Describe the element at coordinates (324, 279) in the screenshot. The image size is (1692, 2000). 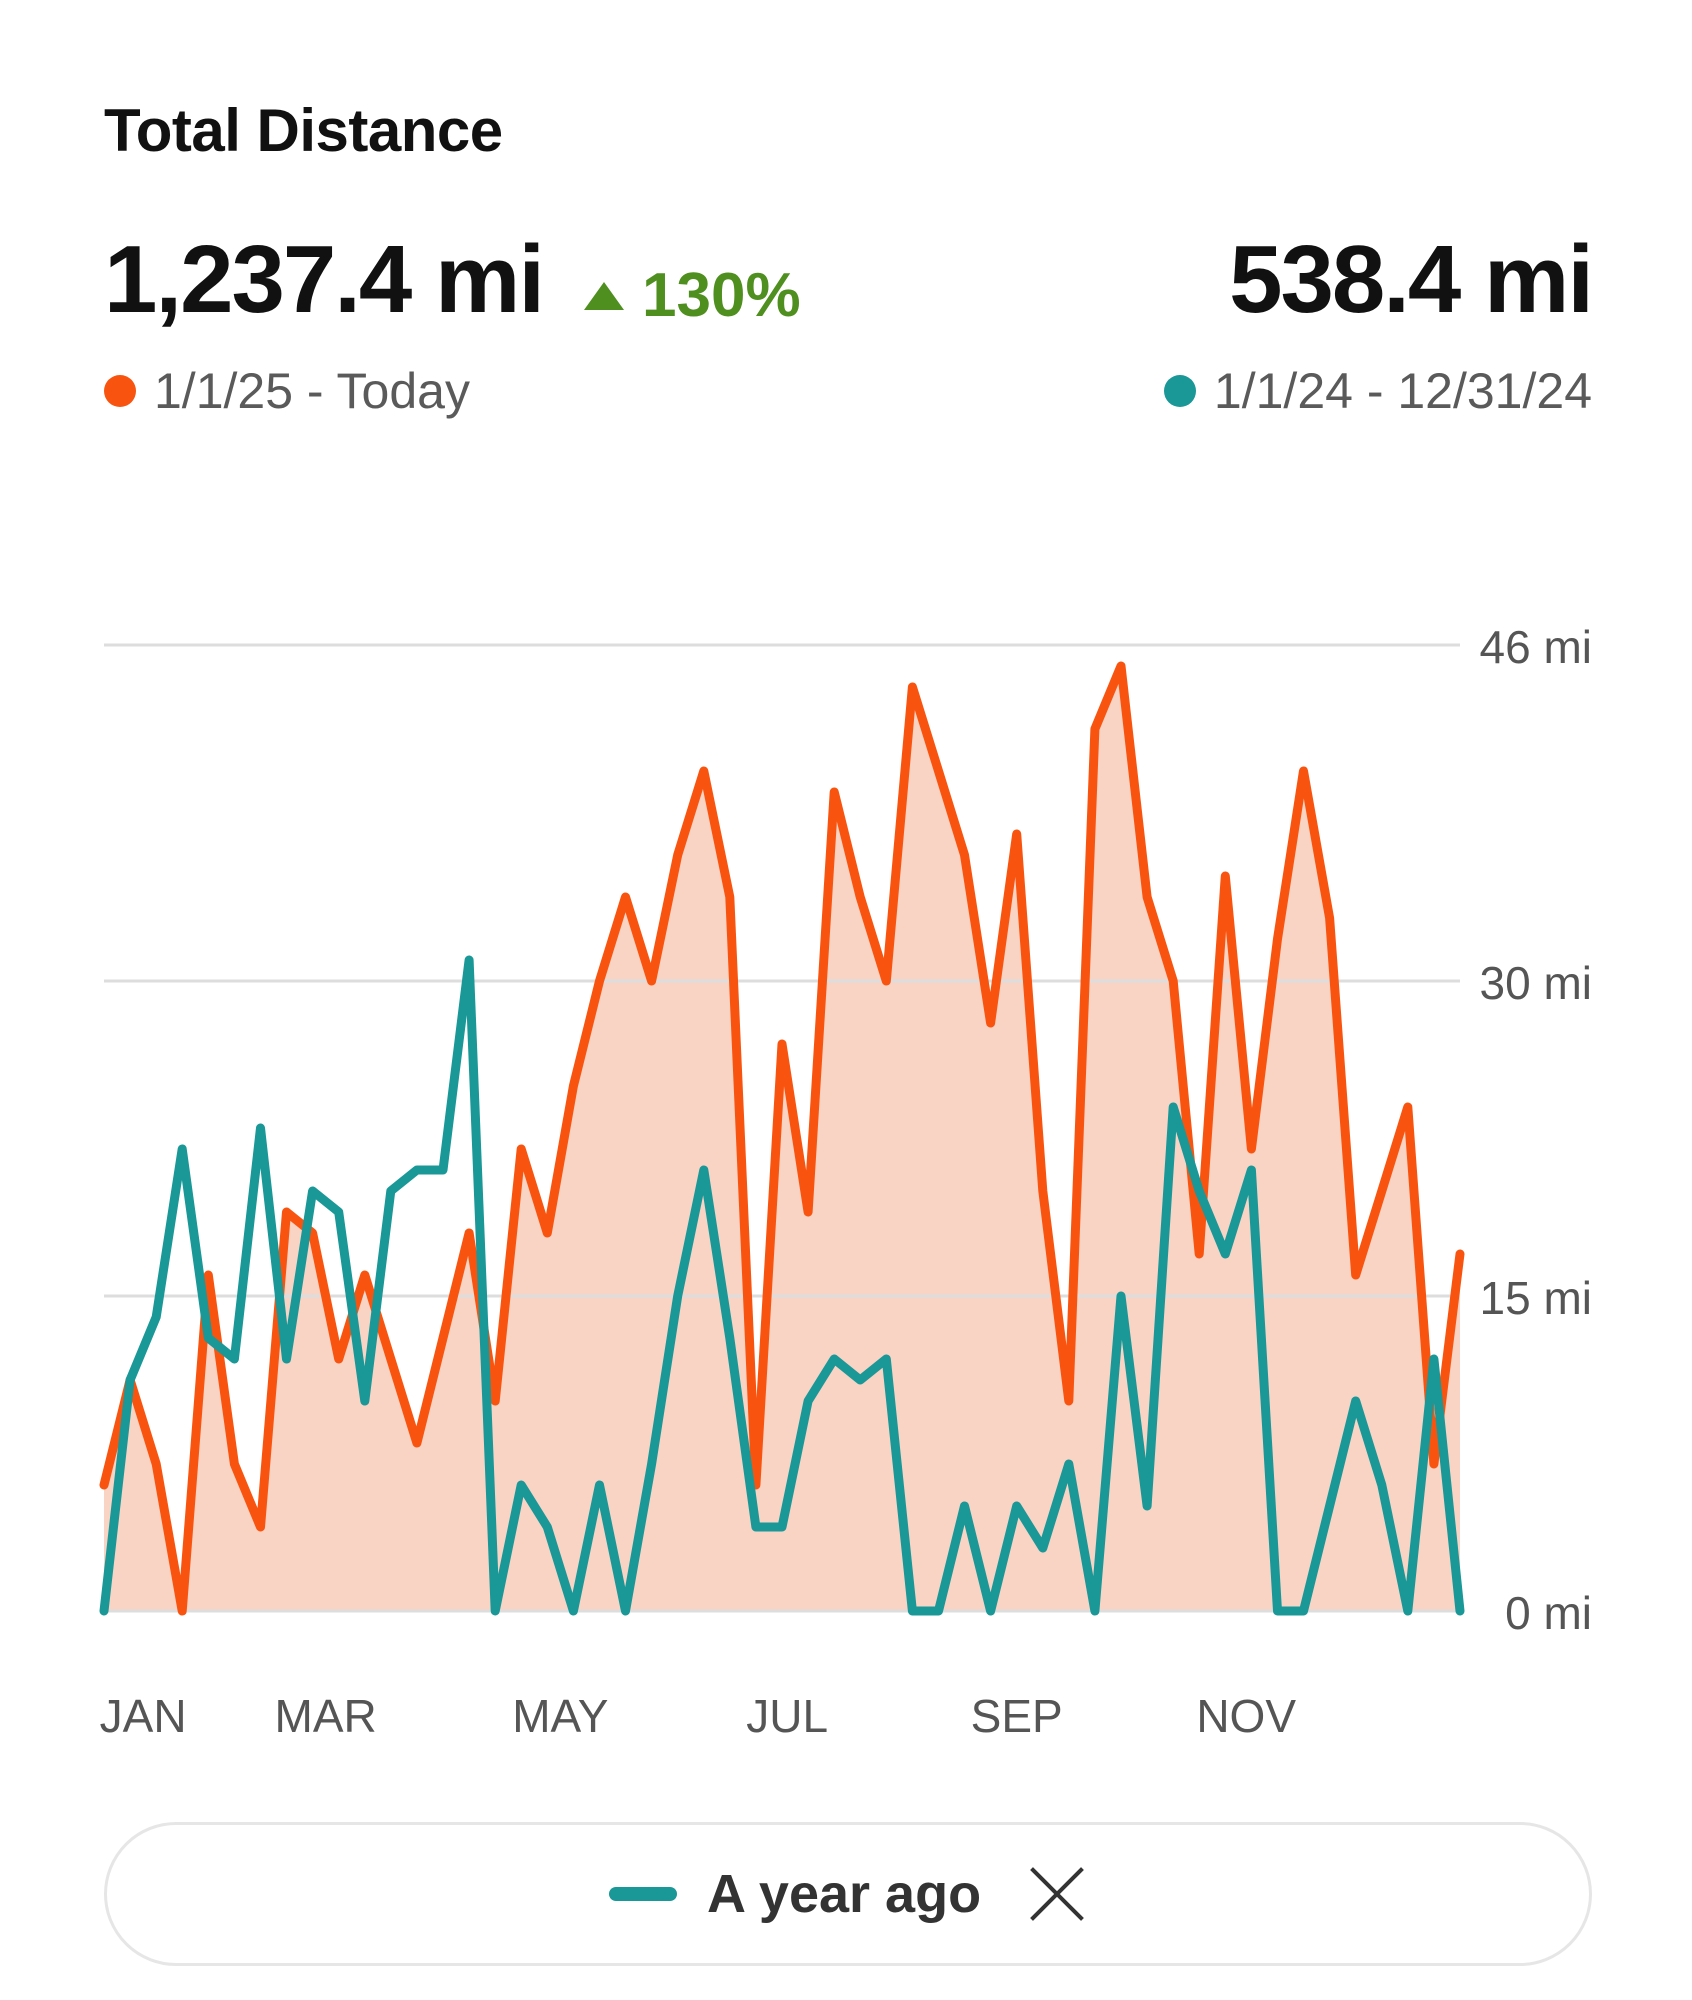
I see `current-total: 1,237.4 mi` at that location.